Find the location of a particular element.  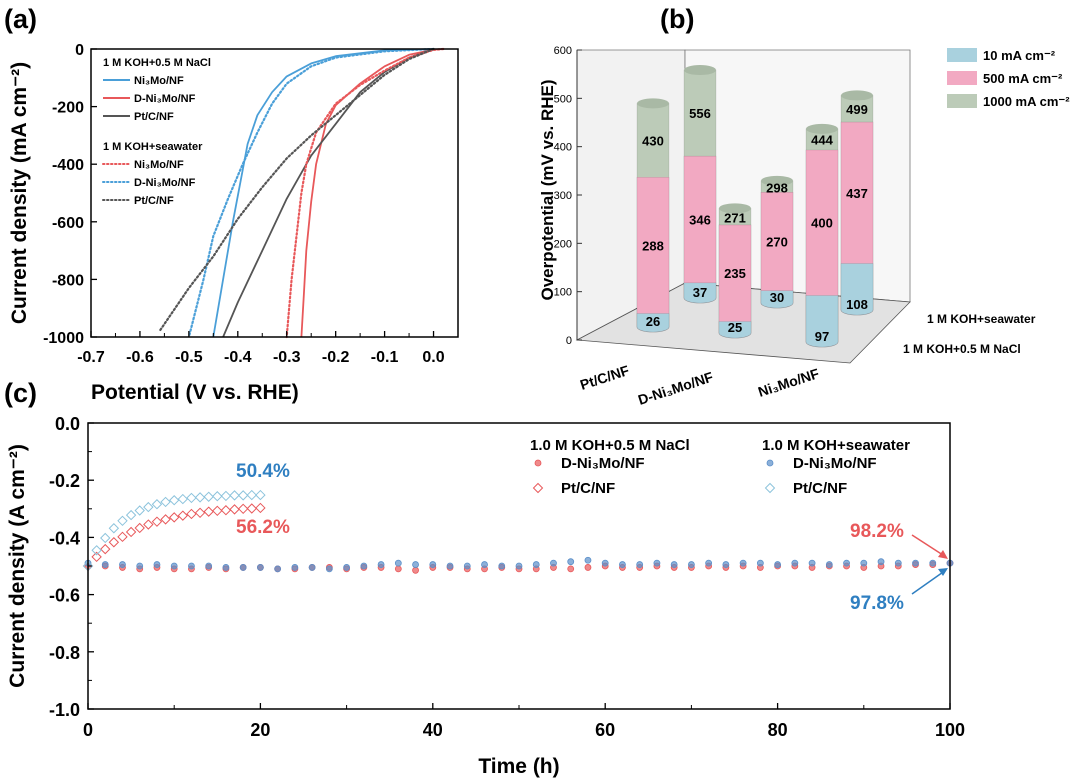

cylinder-value-label: 37 is located at coordinates (700, 292).